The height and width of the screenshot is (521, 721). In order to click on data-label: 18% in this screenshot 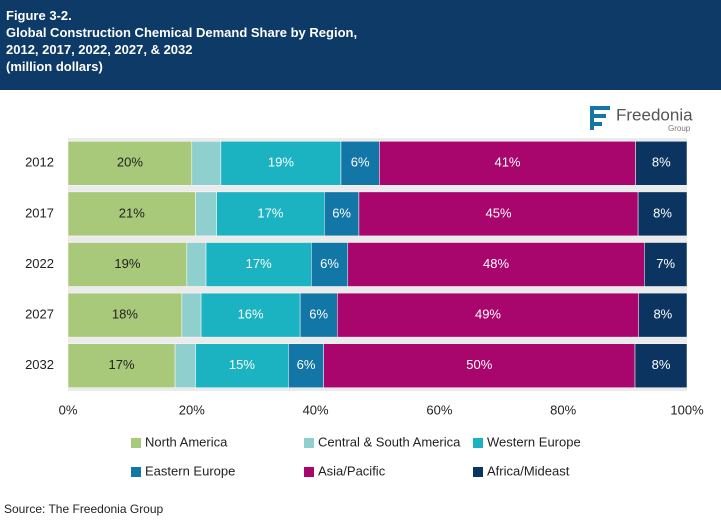, I will do `click(125, 314)`.